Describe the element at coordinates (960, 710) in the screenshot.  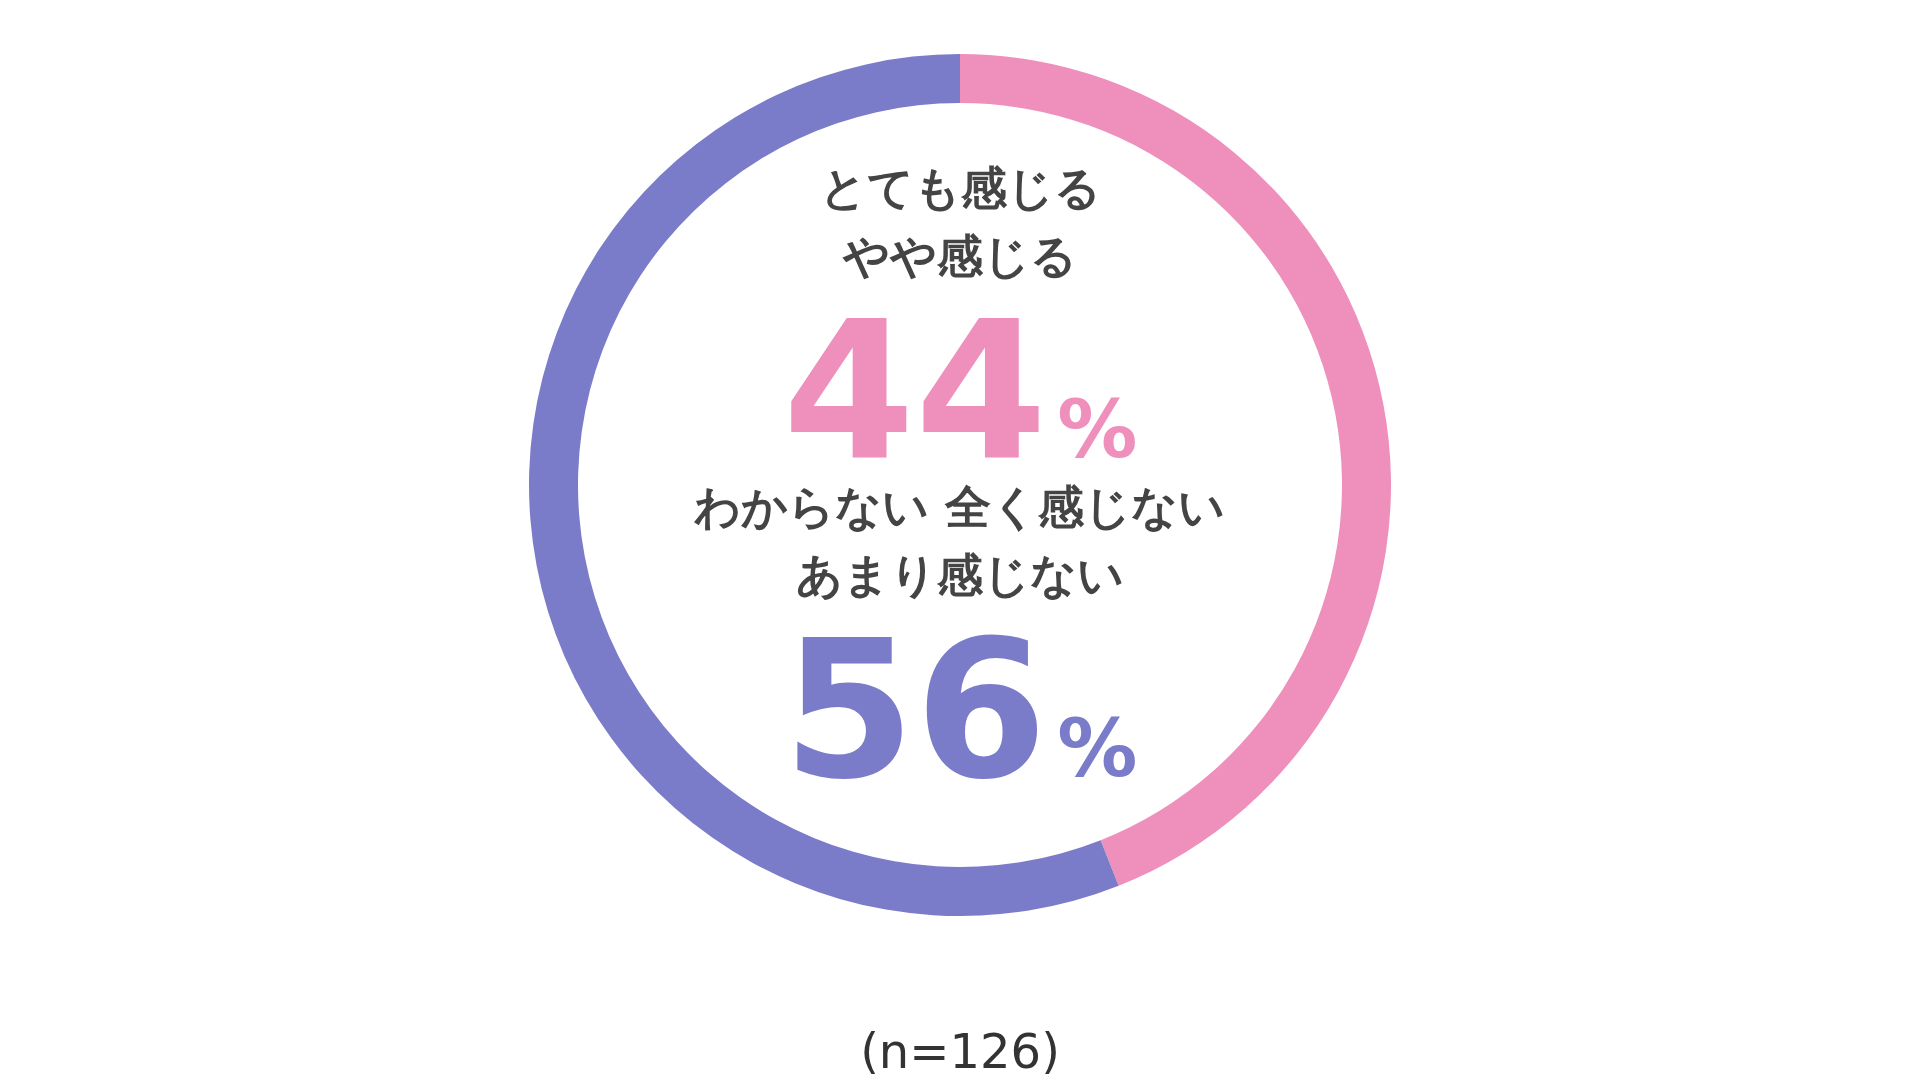
I see `data-label: 56%` at that location.